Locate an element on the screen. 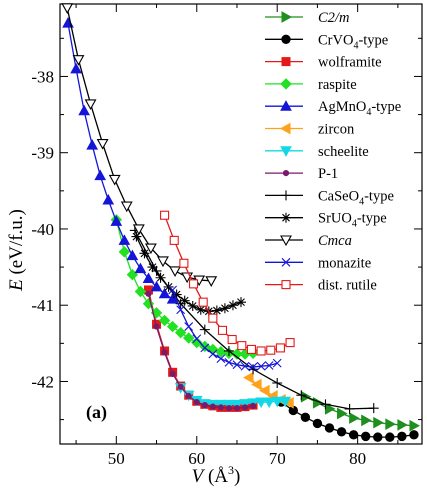  legend-label: zircon is located at coordinates (336, 130).